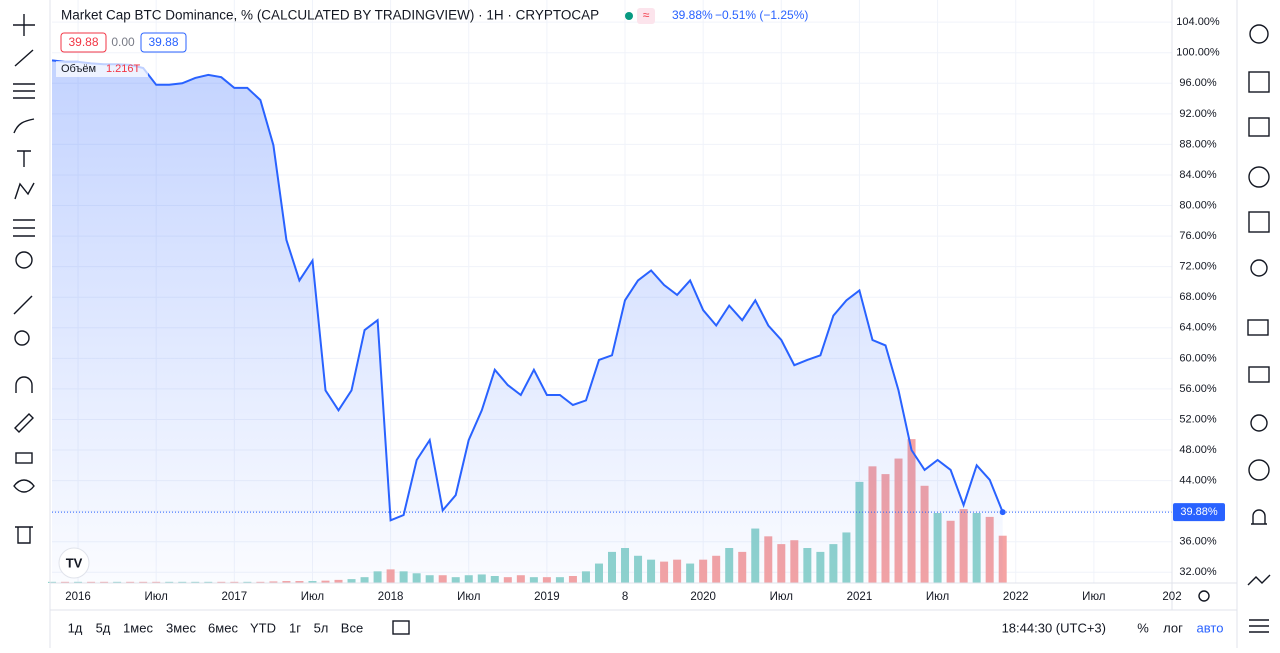  I want to click on status-badge, so click(646, 16).